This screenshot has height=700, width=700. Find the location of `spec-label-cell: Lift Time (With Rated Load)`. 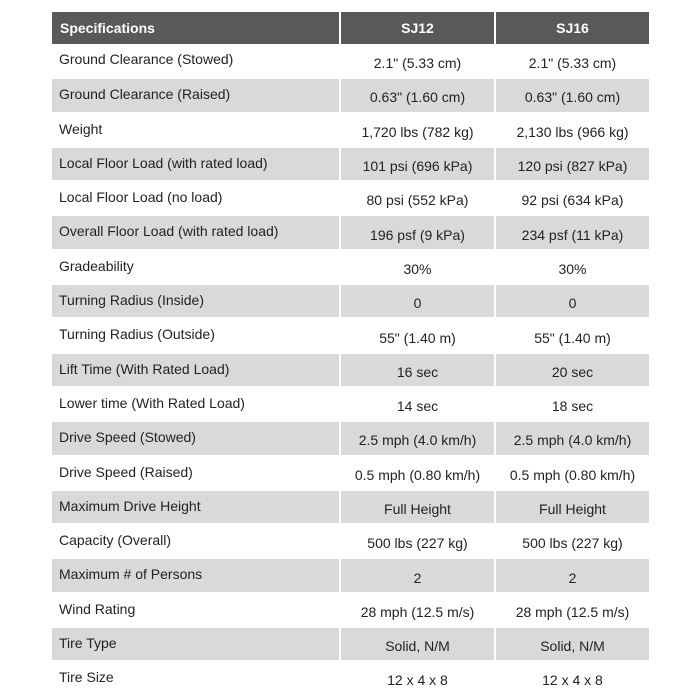

spec-label-cell: Lift Time (With Rated Load) is located at coordinates (196, 370).